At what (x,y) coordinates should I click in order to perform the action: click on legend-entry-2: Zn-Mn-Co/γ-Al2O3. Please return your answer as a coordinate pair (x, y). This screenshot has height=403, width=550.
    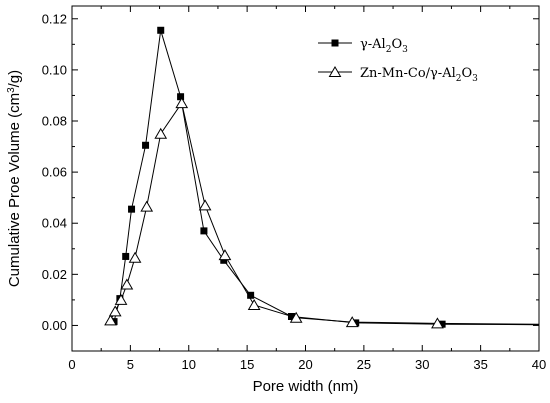
    Looking at the image, I should click on (398, 75).